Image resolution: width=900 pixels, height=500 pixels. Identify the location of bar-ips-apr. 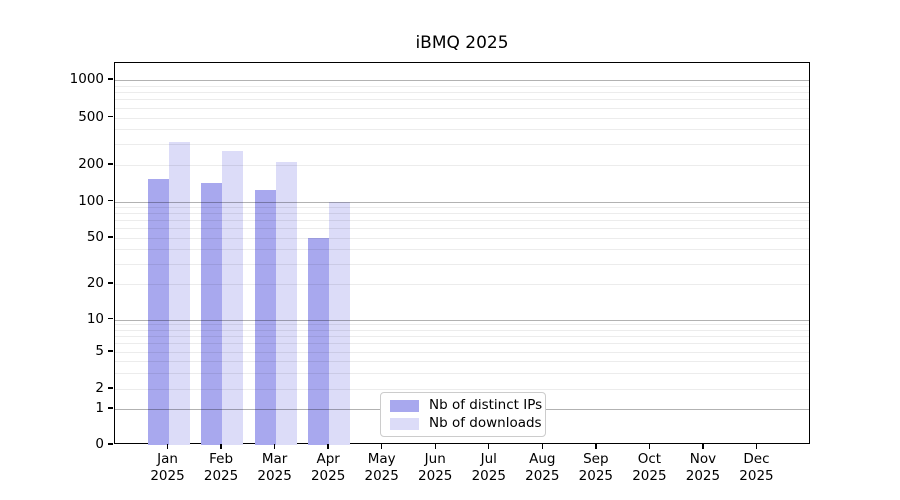
(319, 341).